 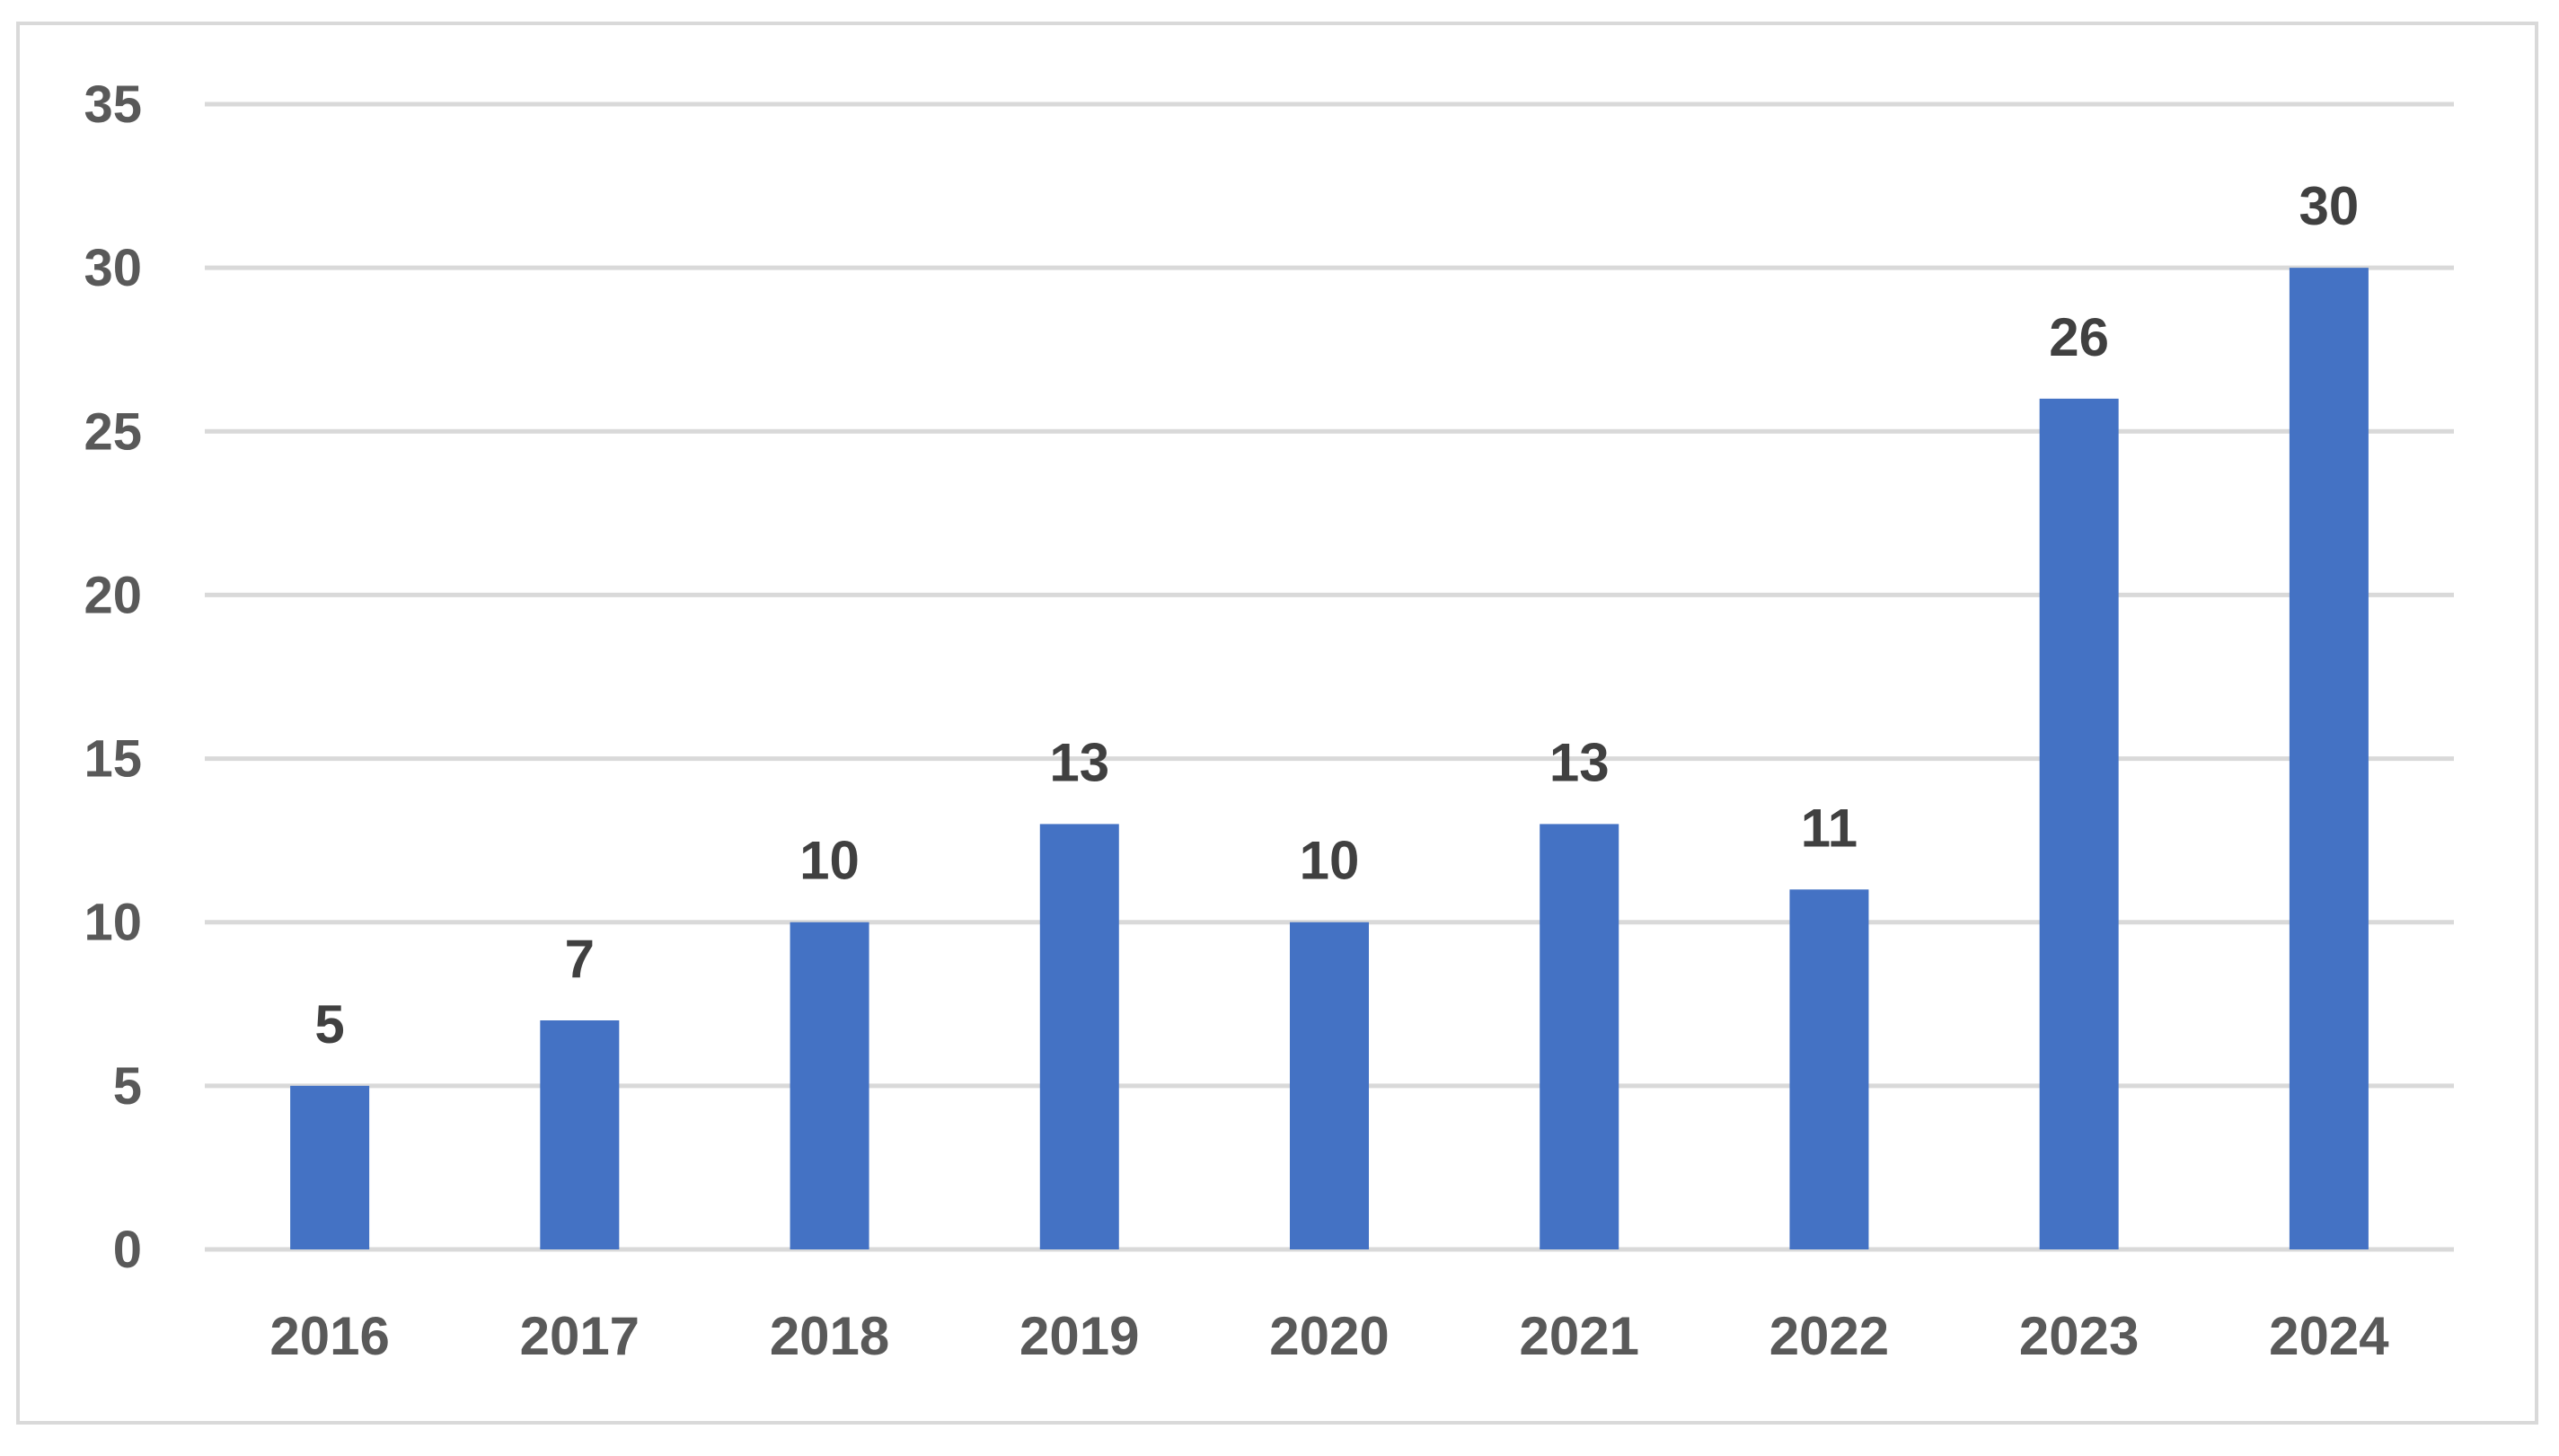 I want to click on y-tick-label: 20, so click(x=113, y=595).